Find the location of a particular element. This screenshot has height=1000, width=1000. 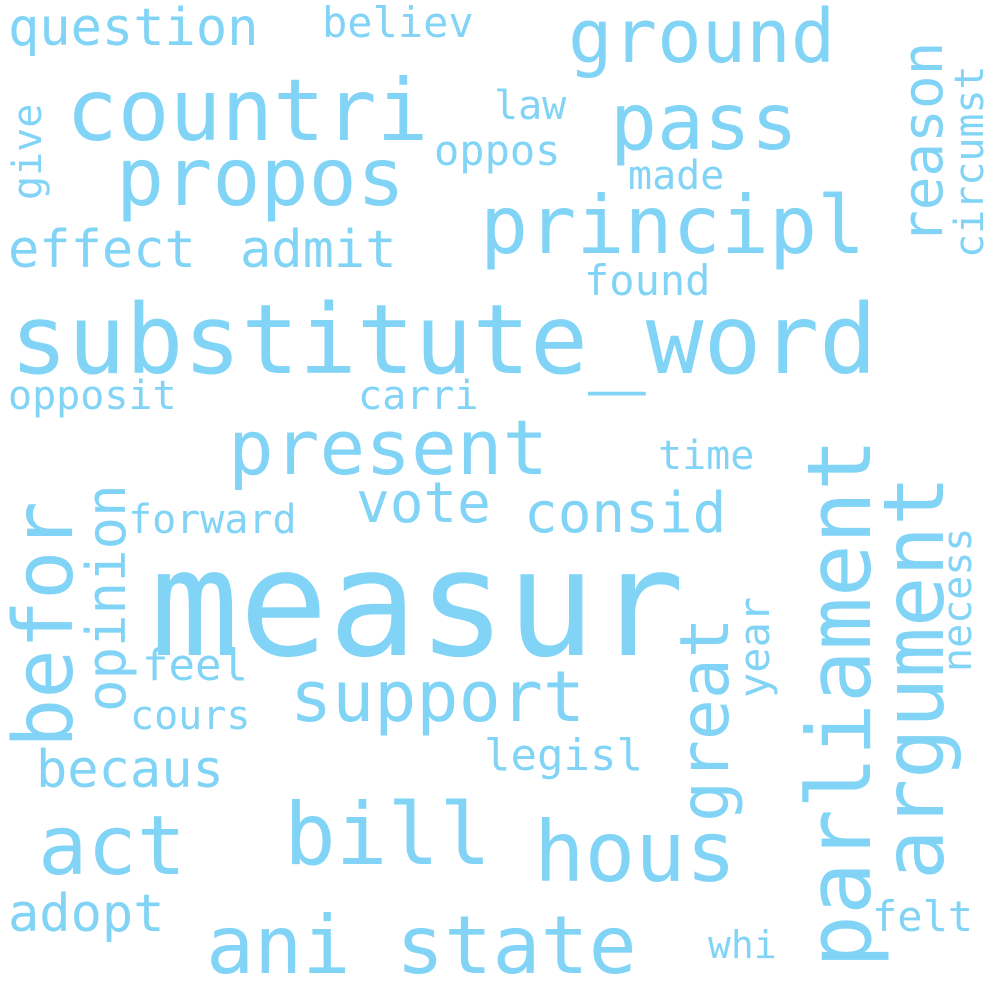

word-admit: admit is located at coordinates (318, 250).